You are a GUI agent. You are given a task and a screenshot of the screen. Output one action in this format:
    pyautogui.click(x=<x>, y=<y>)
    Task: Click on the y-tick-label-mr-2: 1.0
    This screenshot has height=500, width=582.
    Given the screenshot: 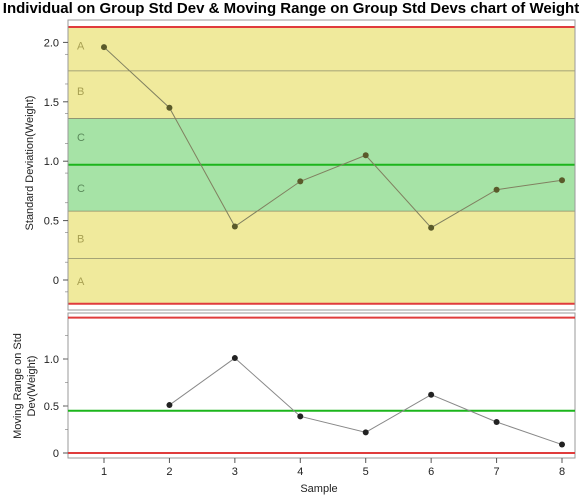 What is the action you would take?
    pyautogui.click(x=51, y=360)
    